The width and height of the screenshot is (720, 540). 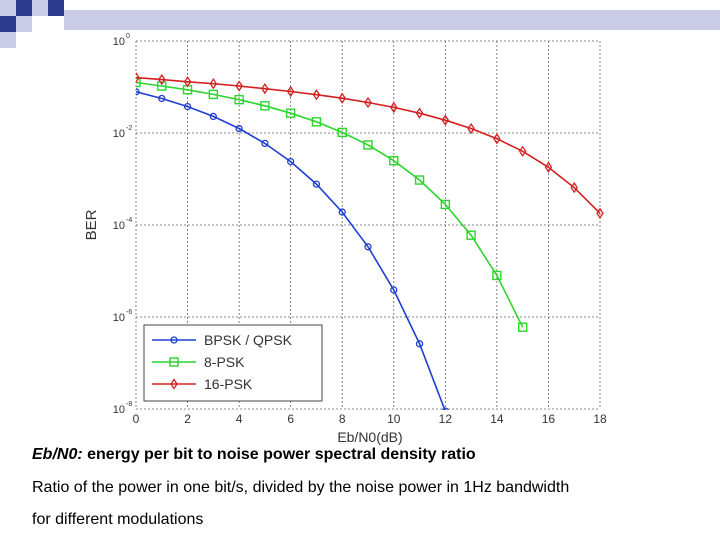 What do you see at coordinates (118, 519) in the screenshot?
I see `caption-modulations: for different modulations` at bounding box center [118, 519].